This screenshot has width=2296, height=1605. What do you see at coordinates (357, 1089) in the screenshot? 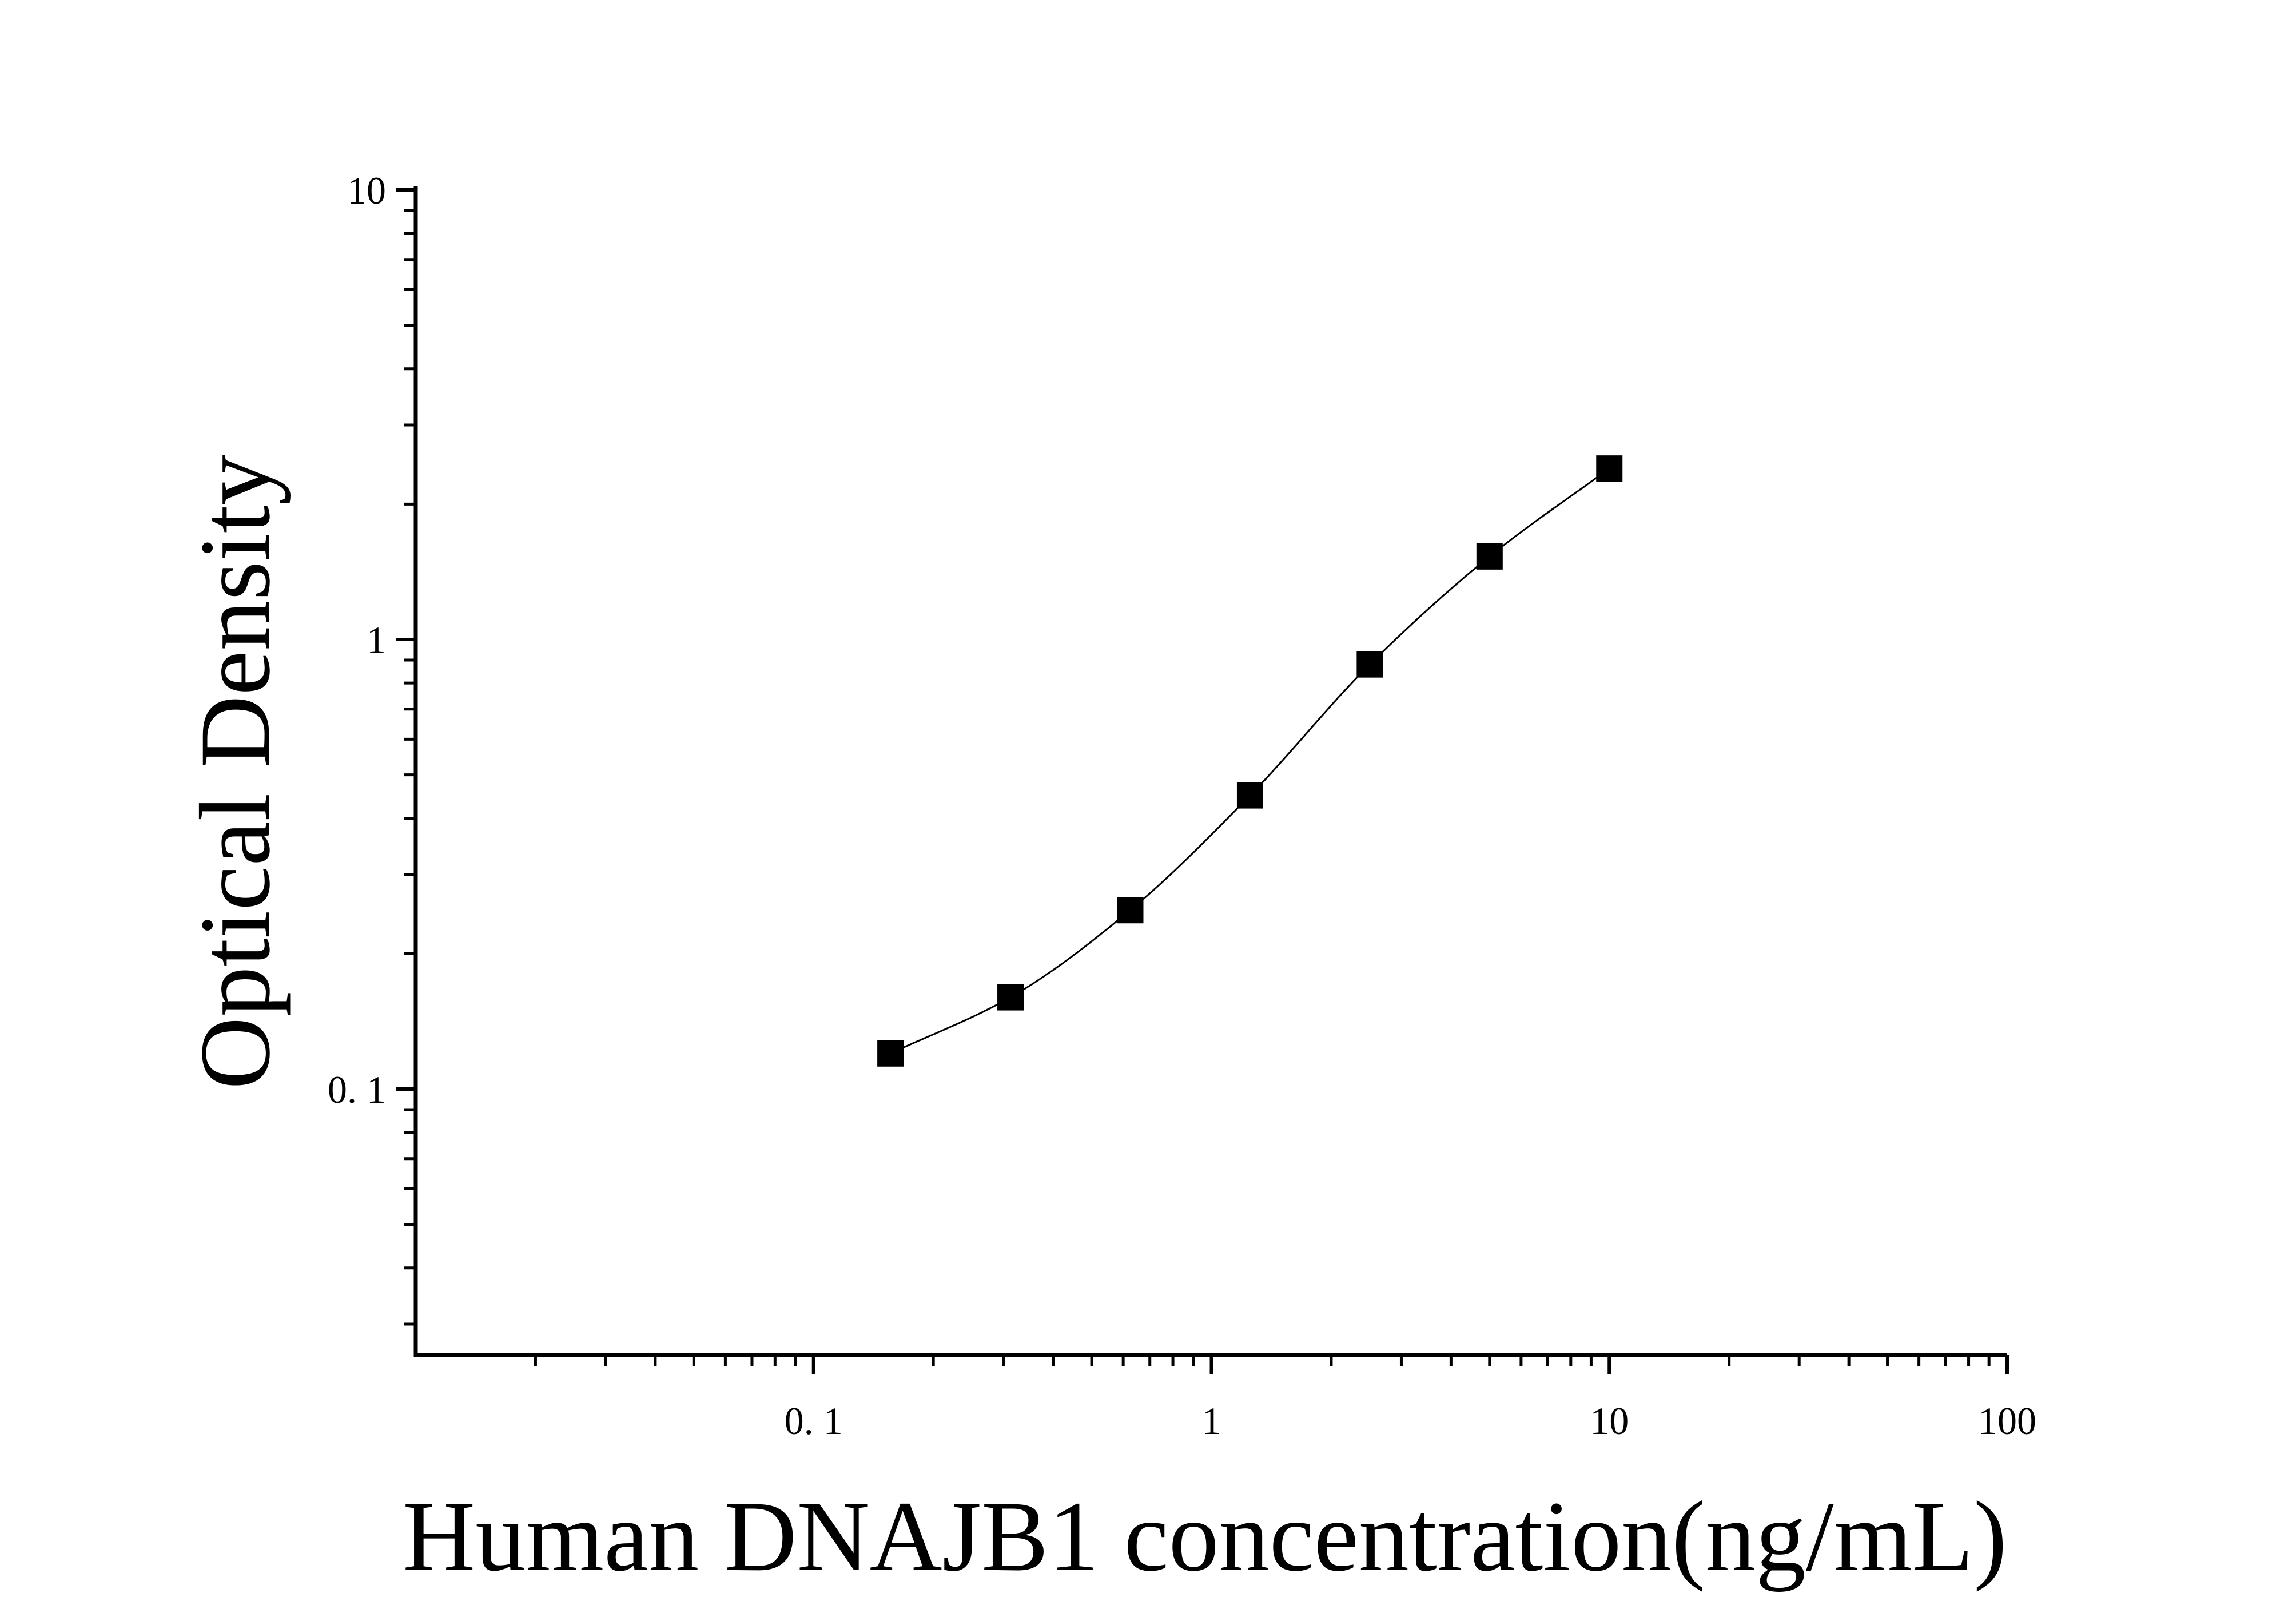
I see `y-tick-label: 0. 1` at bounding box center [357, 1089].